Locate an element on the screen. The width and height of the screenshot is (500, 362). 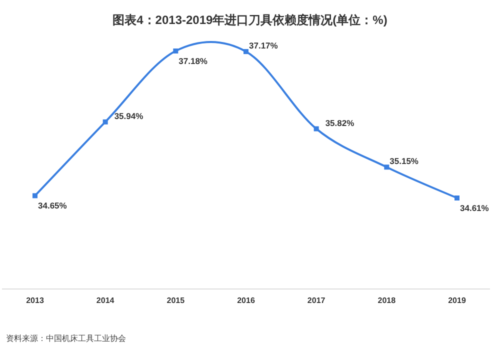
x-tick-label: 2014 is located at coordinates (105, 300).